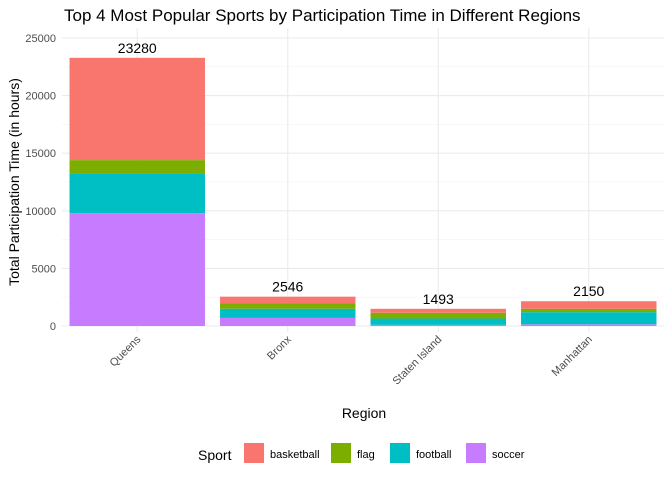 The image size is (672, 480). What do you see at coordinates (137, 48) in the screenshot?
I see `total-label: 23280` at bounding box center [137, 48].